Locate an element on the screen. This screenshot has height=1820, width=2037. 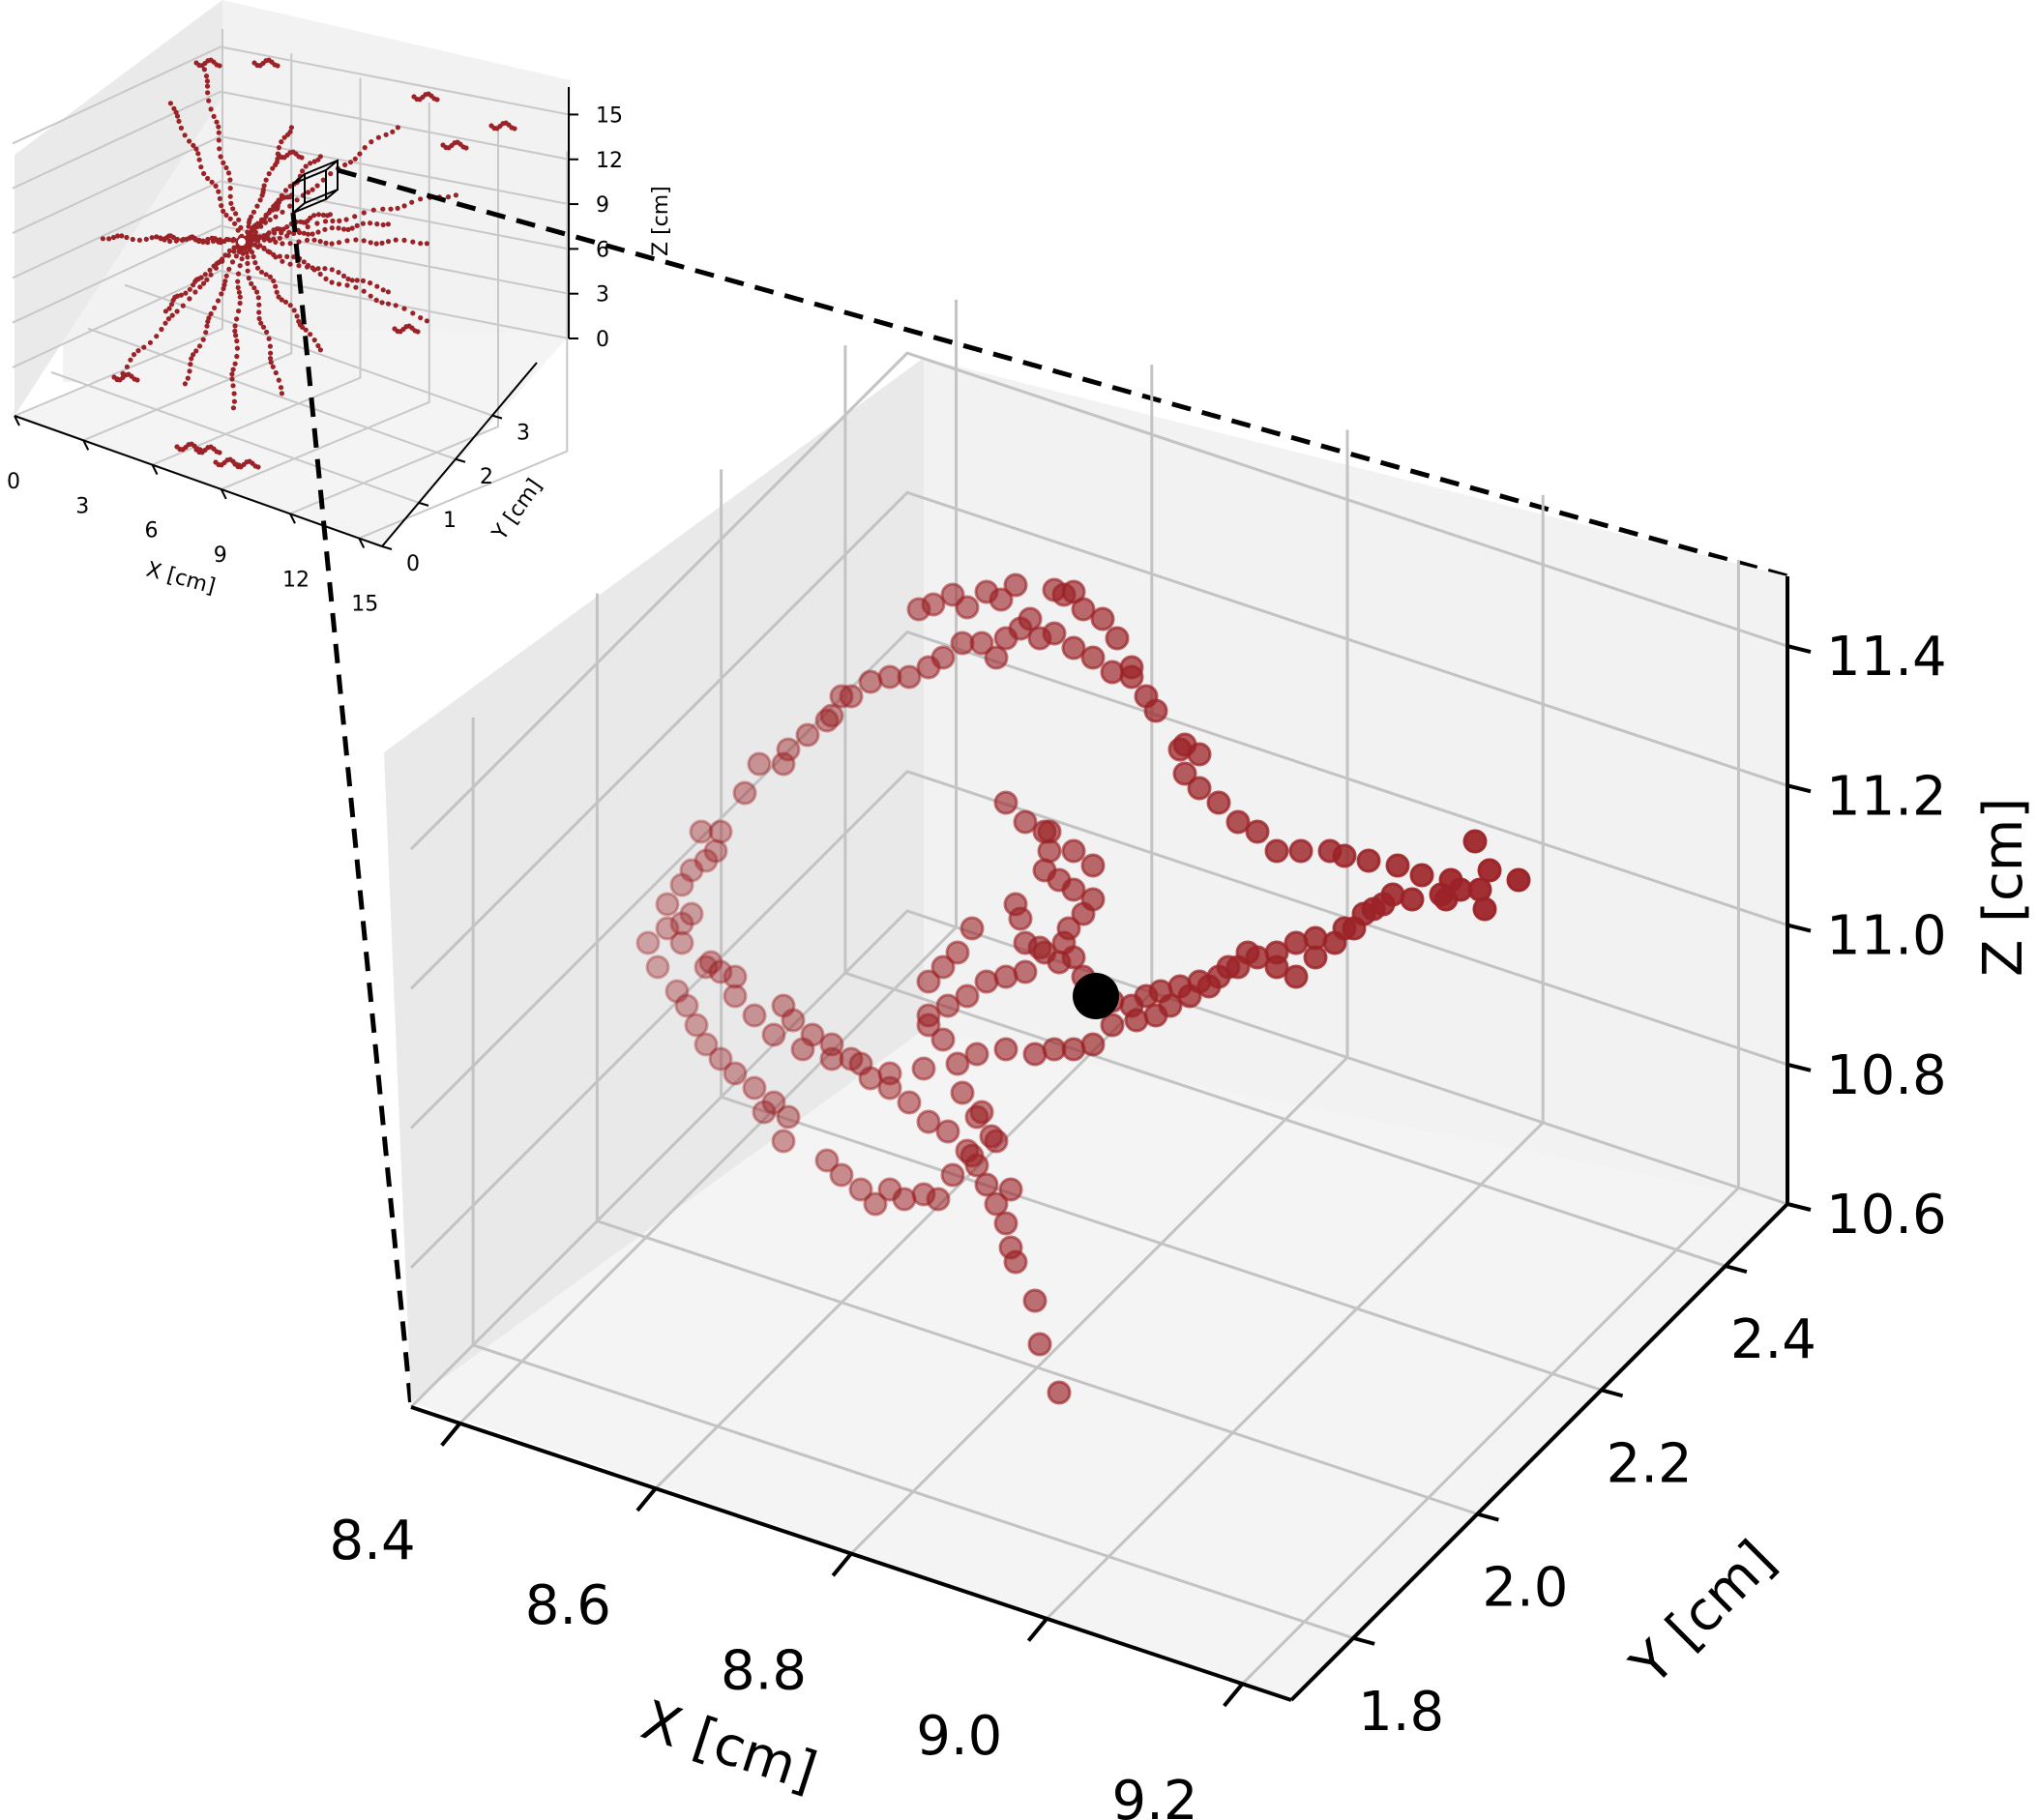
main-z-tick is located at coordinates (1799, 650).